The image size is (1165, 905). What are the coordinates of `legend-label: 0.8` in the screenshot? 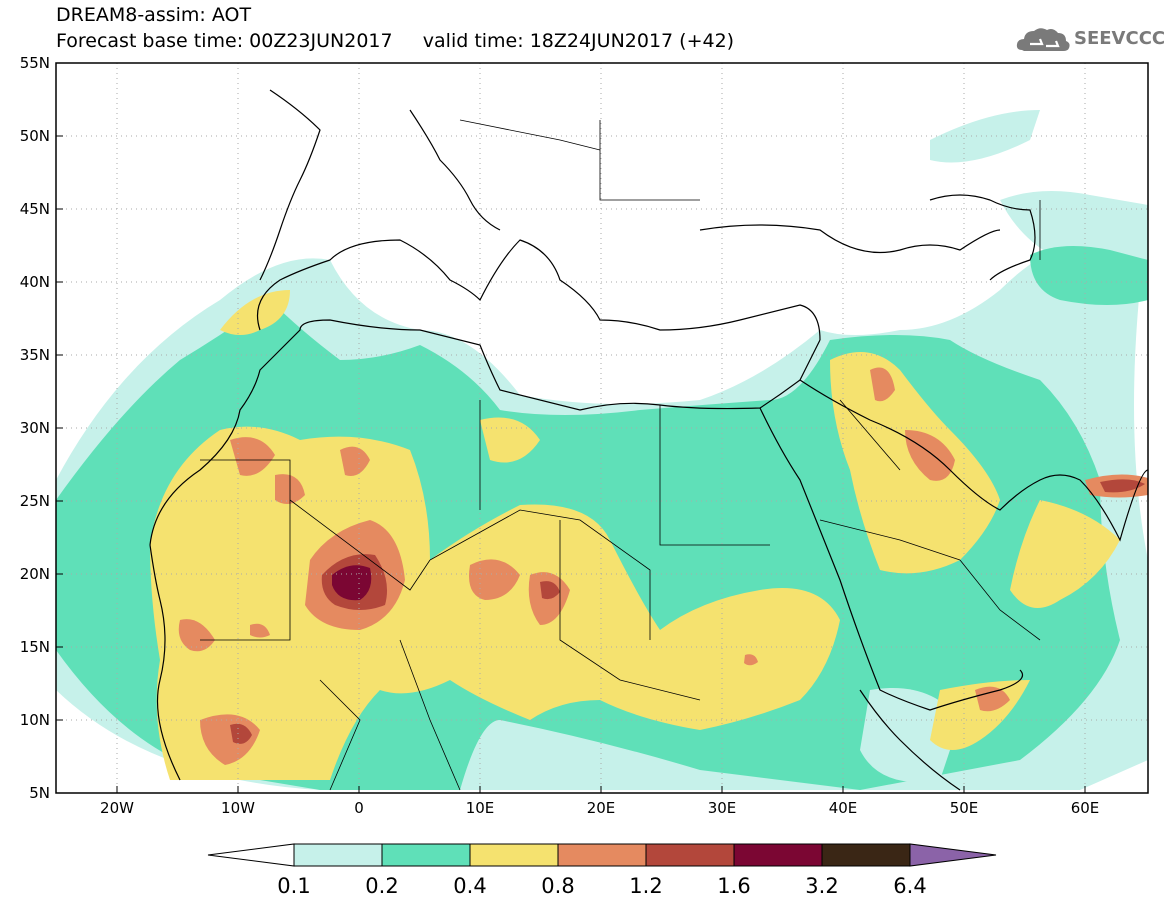 It's located at (557, 886).